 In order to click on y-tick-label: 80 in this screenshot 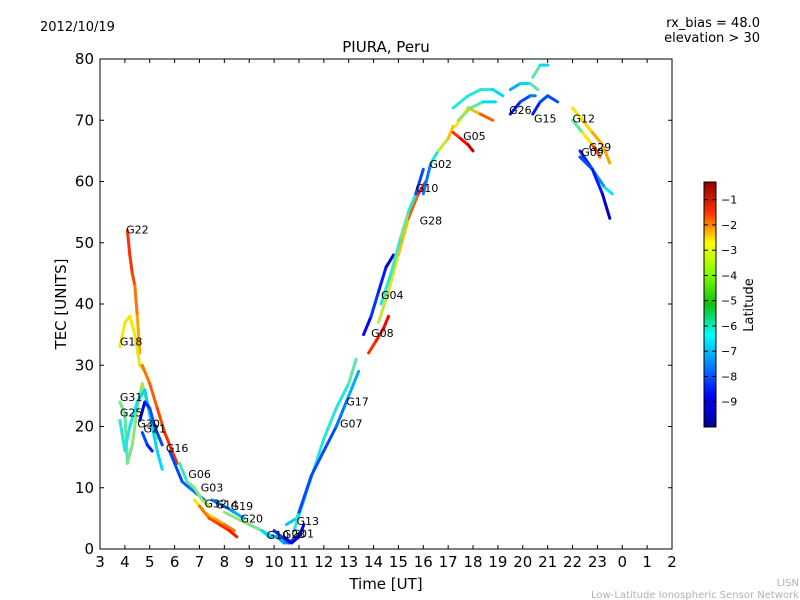, I will do `click(84, 59)`.